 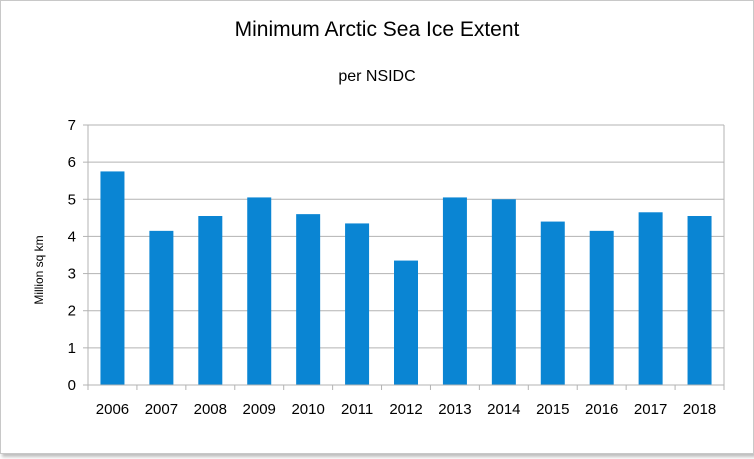 I want to click on bar-2011, so click(x=357, y=304).